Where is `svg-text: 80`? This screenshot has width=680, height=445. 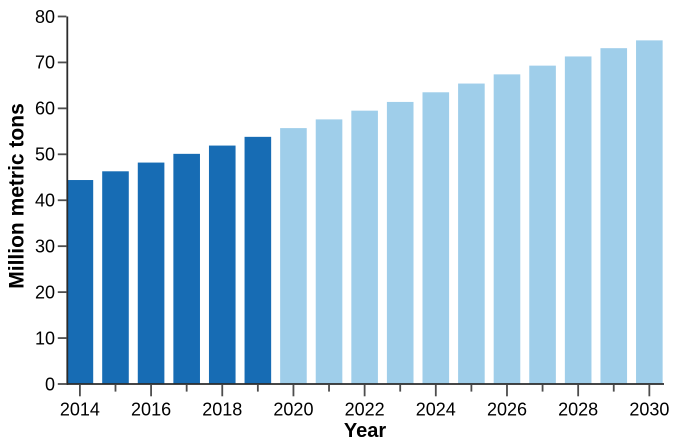 svg-text: 80 is located at coordinates (45, 17).